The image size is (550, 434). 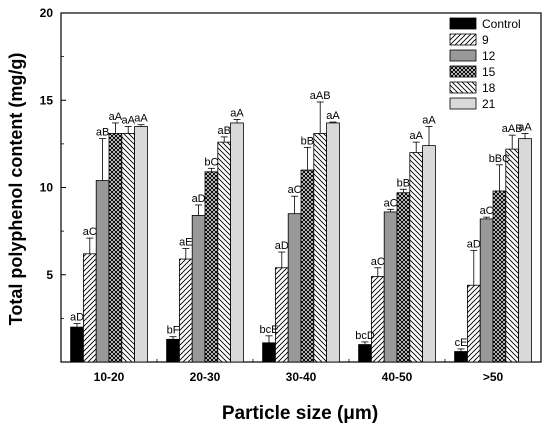 I want to click on y-tick-label-5: 5, so click(x=49, y=275).